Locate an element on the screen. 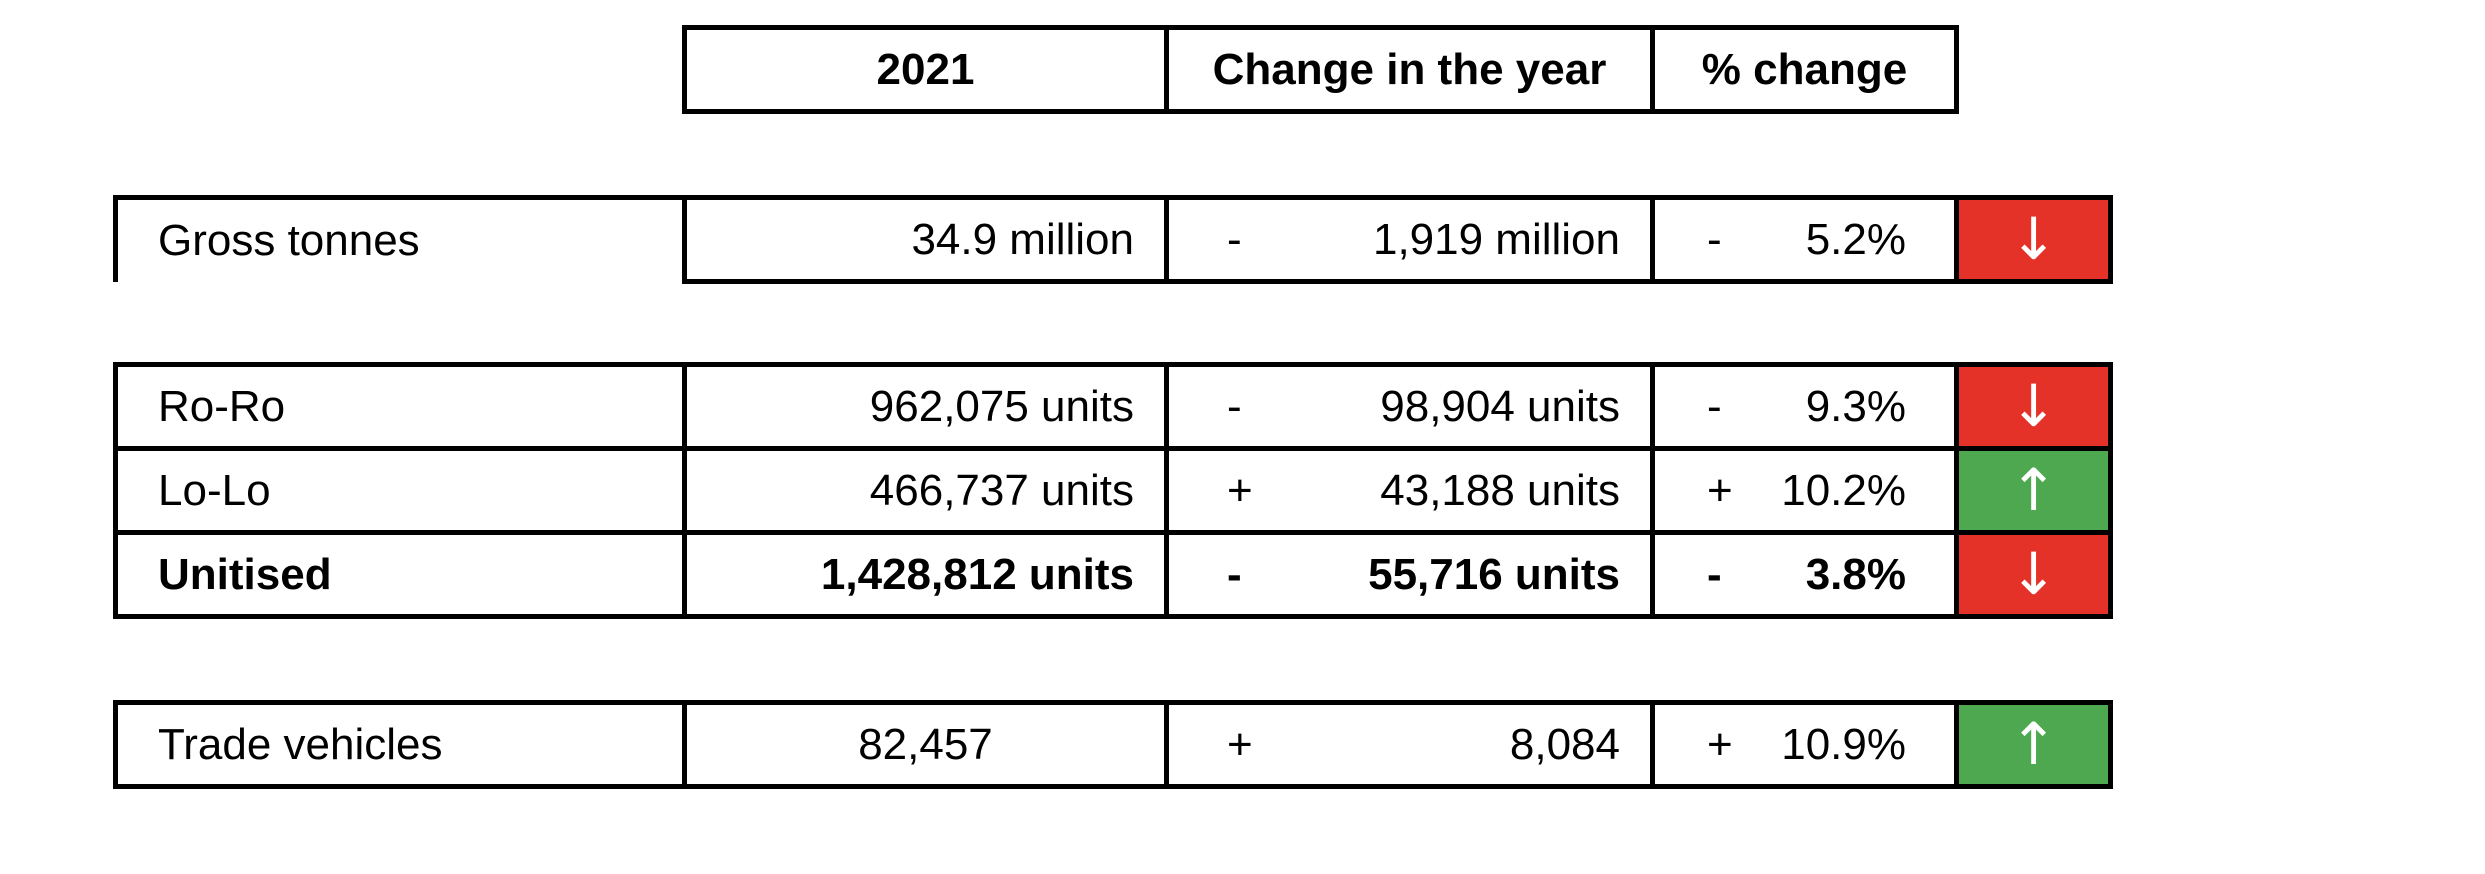 Image resolution: width=2485 pixels, height=874 pixels. change-cell: - 55,716 units is located at coordinates (1409, 574).